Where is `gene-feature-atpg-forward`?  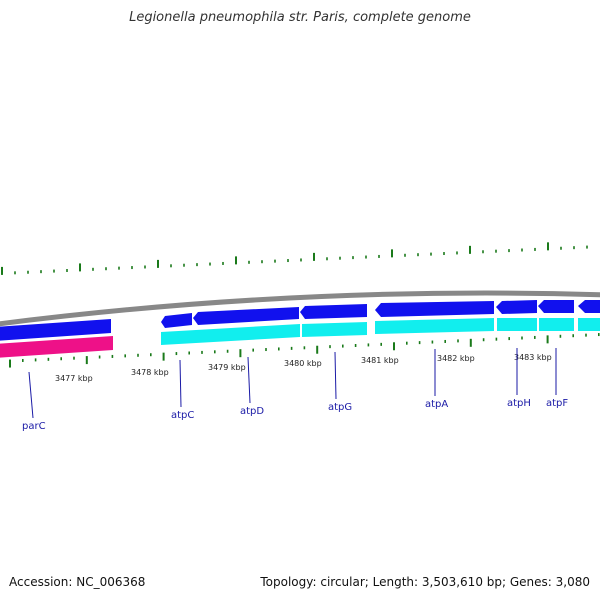 gene-feature-atpg-forward is located at coordinates (333, 311).